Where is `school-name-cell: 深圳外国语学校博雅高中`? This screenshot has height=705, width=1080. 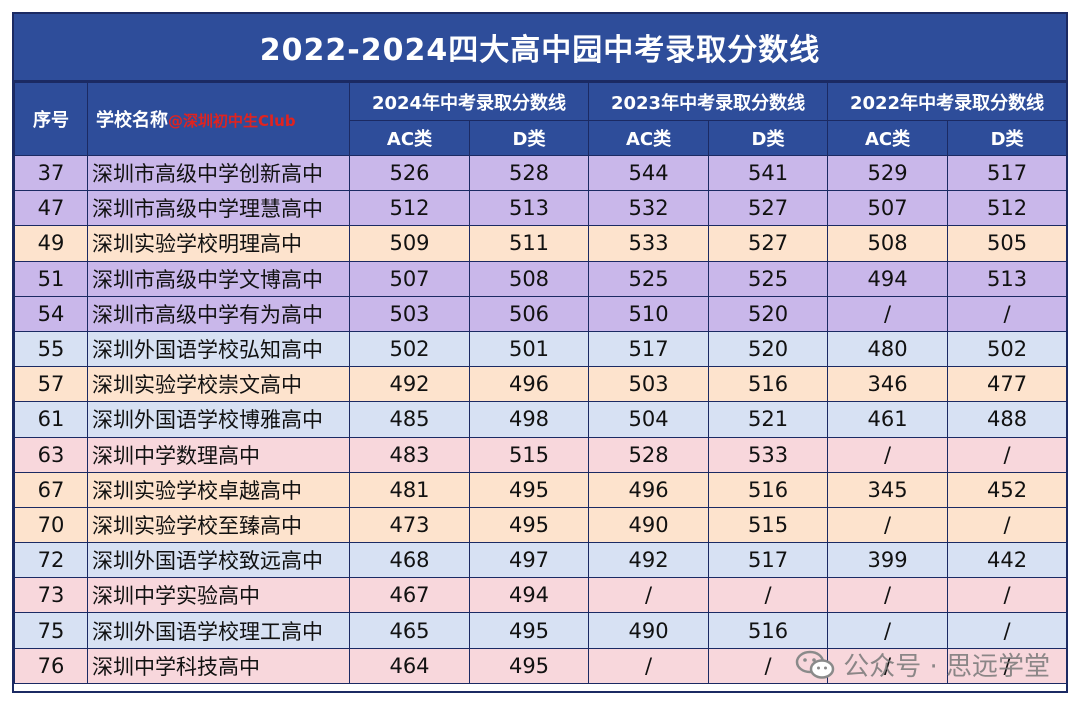
school-name-cell: 深圳外国语学校博雅高中 is located at coordinates (218, 419).